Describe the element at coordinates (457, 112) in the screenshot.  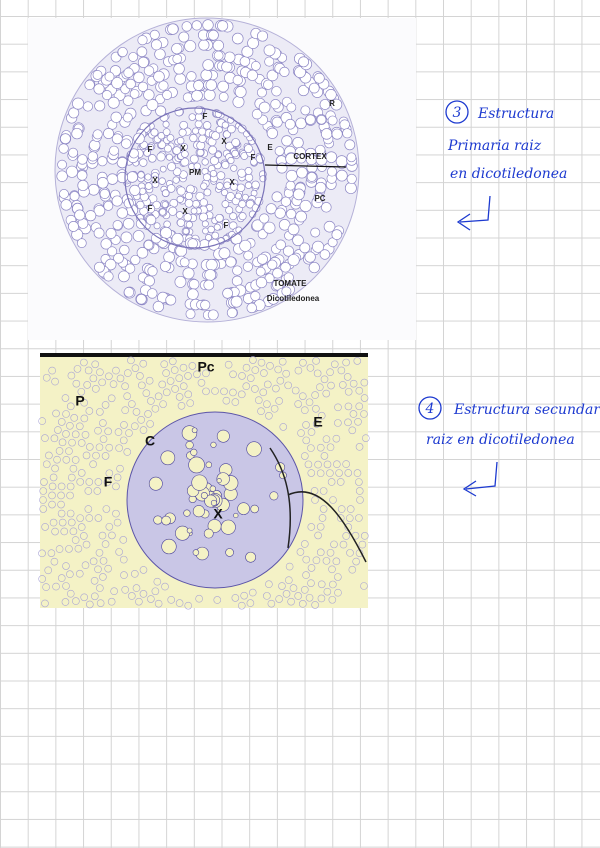
I see `number-circle` at that location.